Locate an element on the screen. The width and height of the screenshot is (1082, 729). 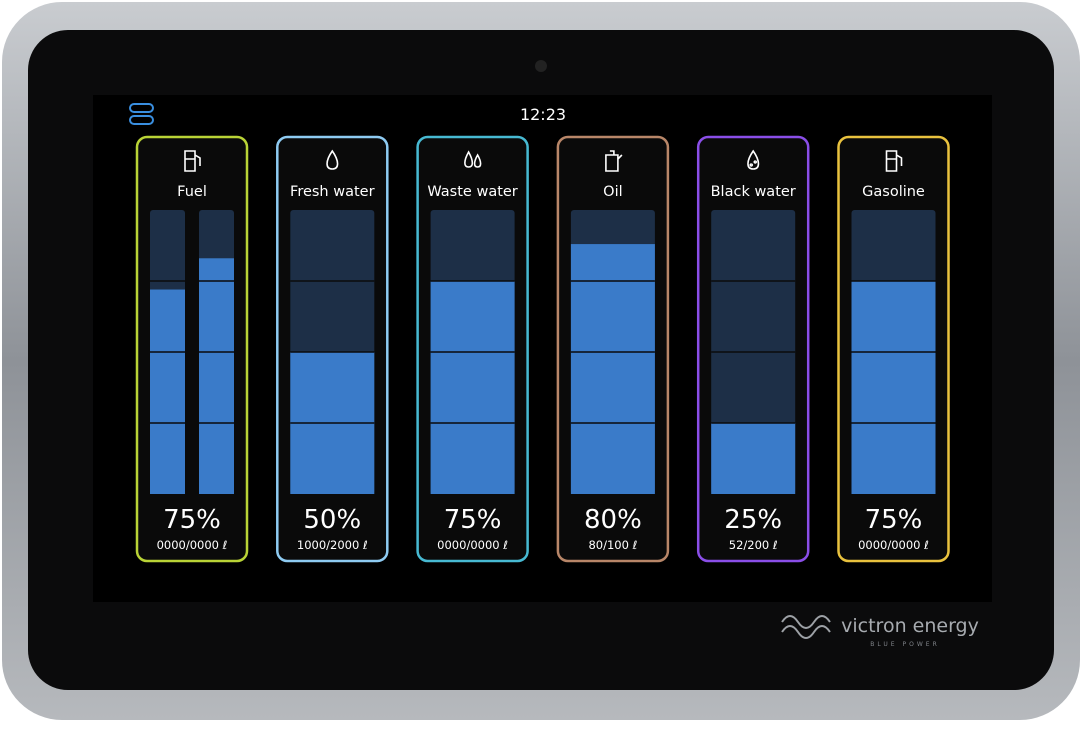
tank-amount: 80/100 ℓ is located at coordinates (612, 545).